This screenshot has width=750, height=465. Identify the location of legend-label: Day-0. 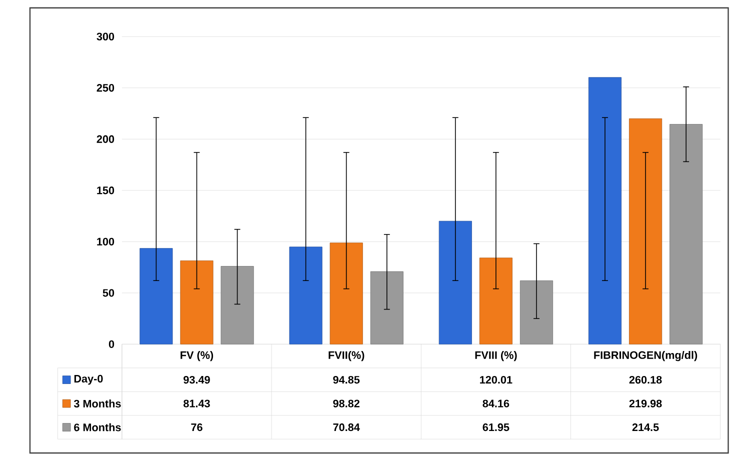
(88, 379).